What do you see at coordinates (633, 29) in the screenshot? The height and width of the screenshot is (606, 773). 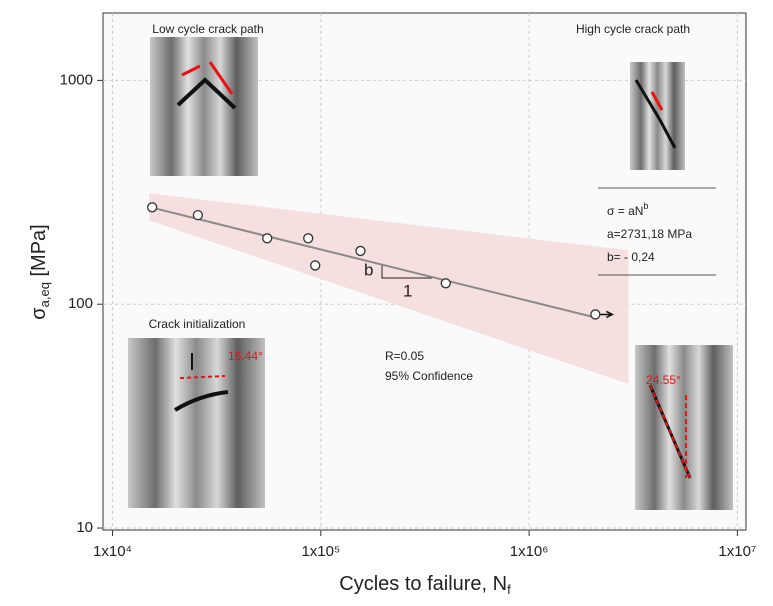 I see `inset-title: High cycle crack path` at bounding box center [633, 29].